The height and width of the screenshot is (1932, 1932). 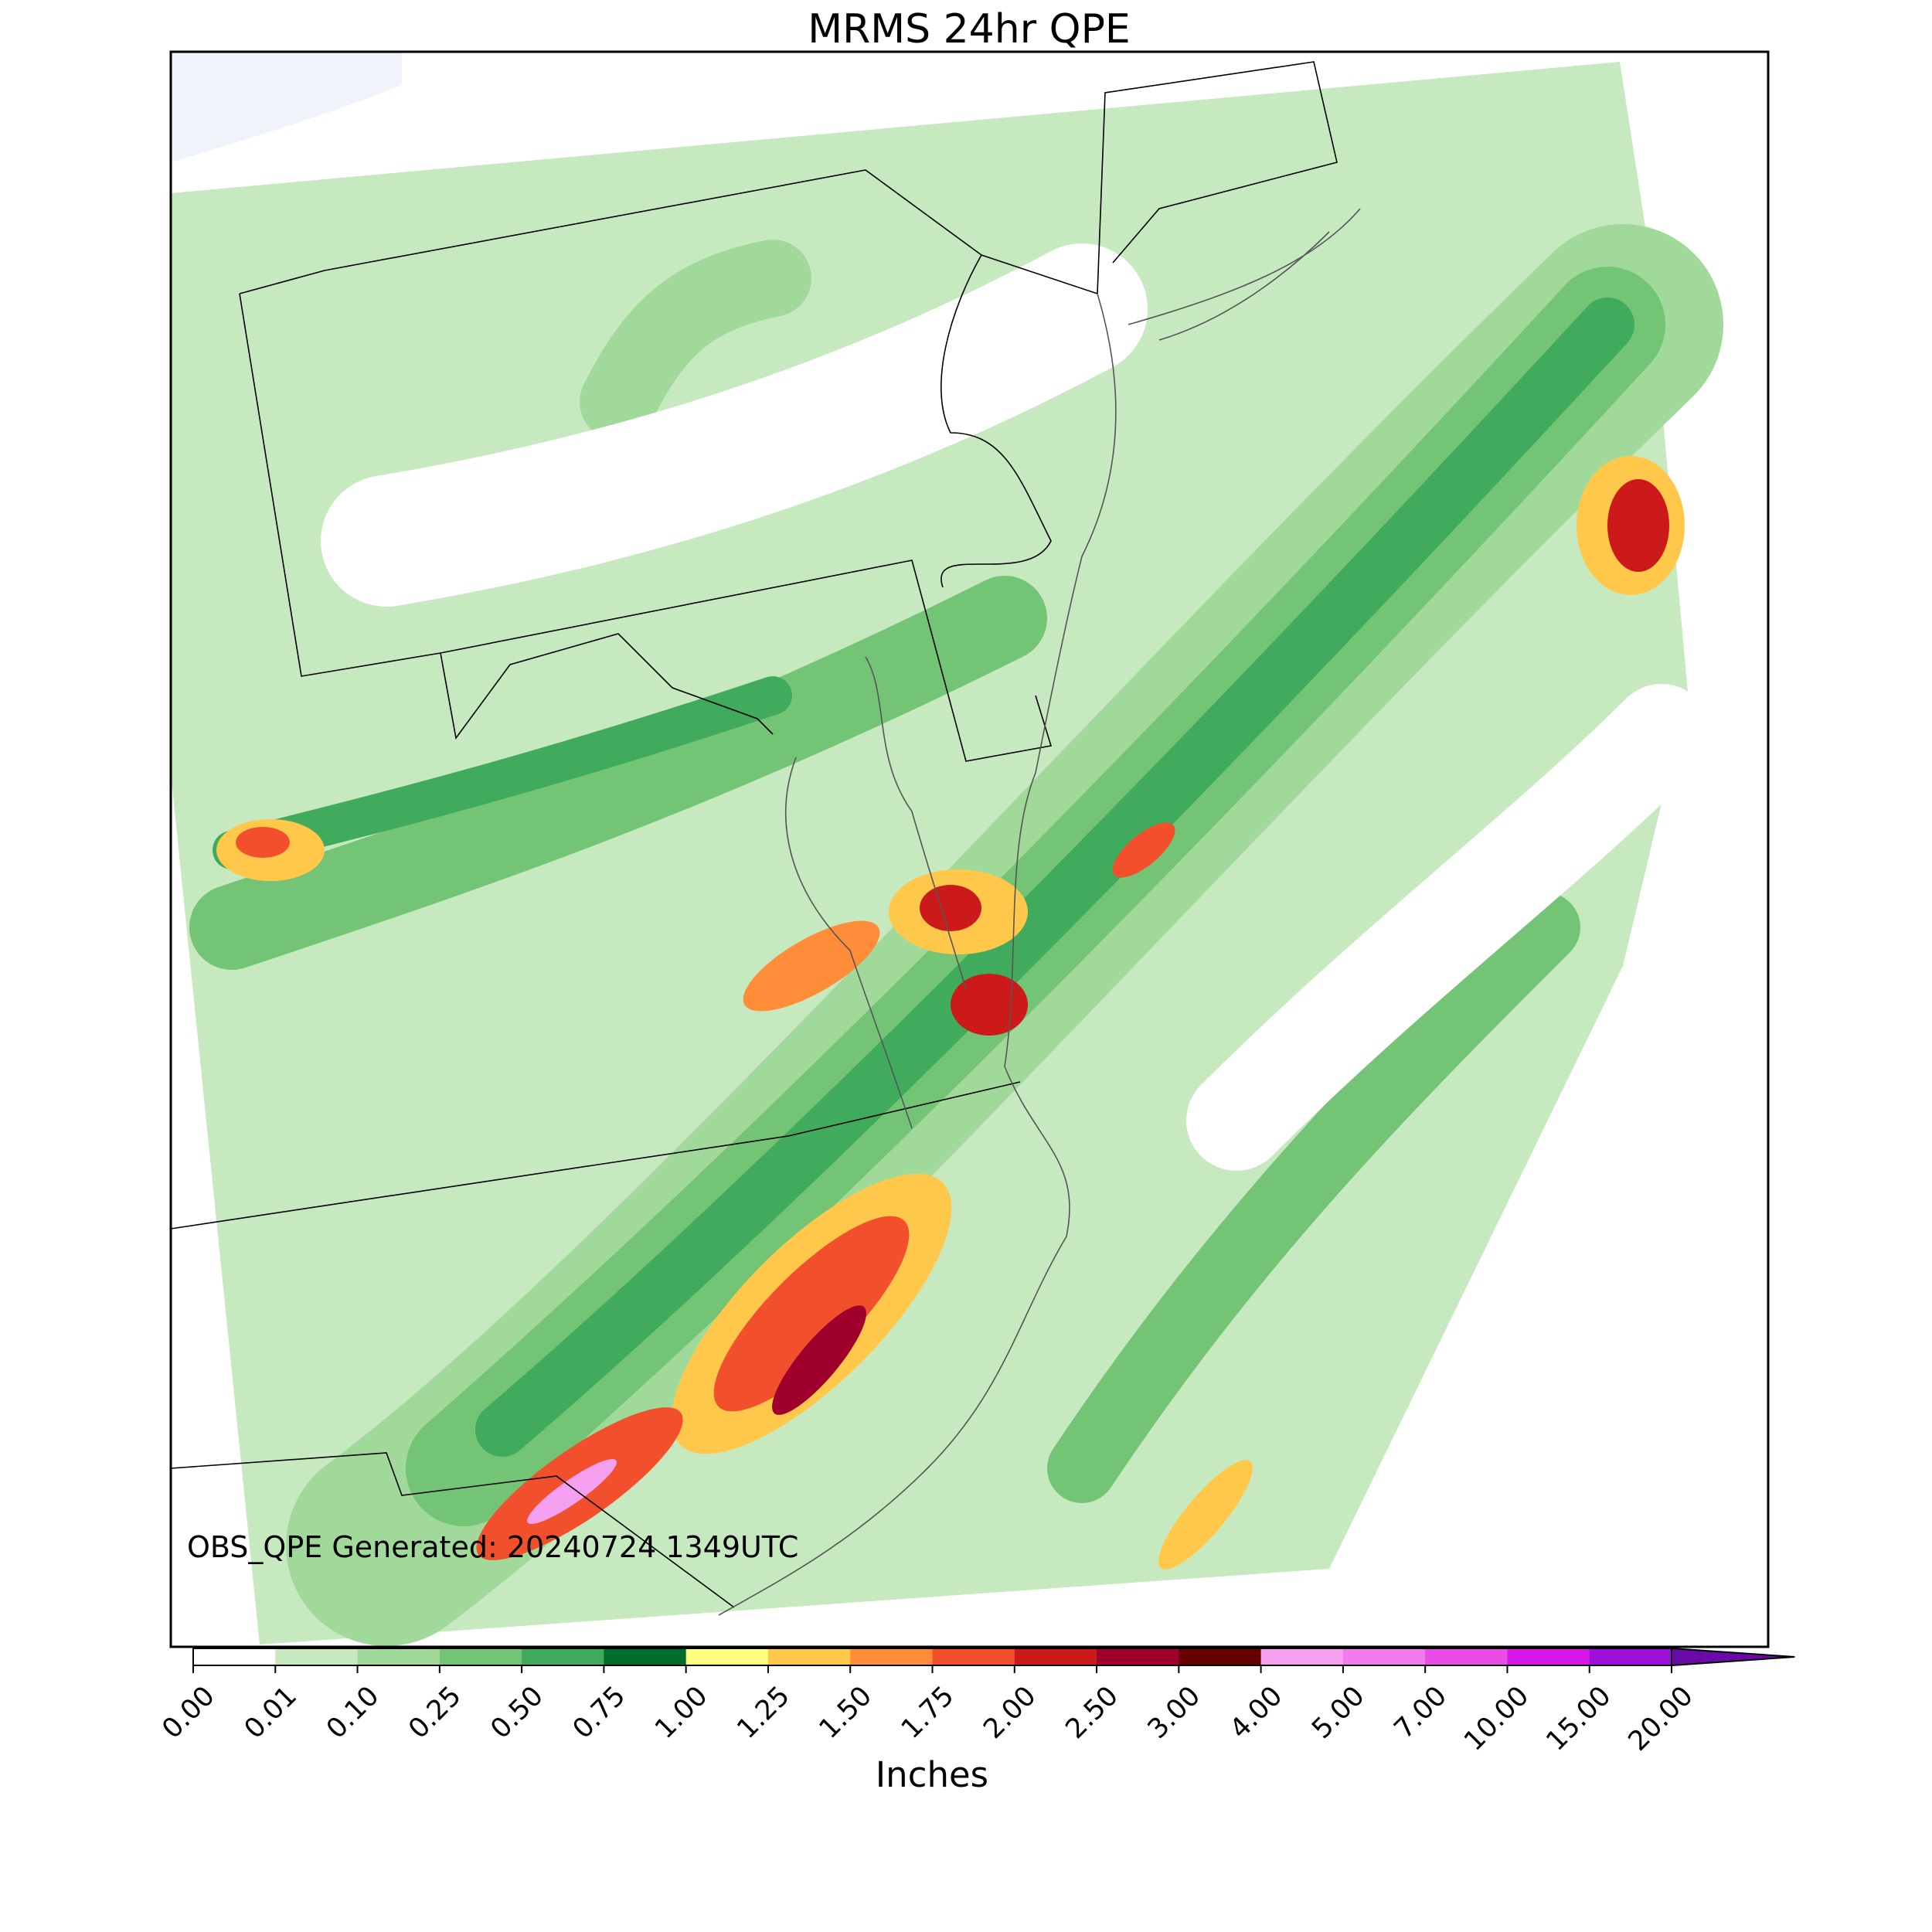 I want to click on map-title: MRMS 24hr QPE, so click(x=970, y=29).